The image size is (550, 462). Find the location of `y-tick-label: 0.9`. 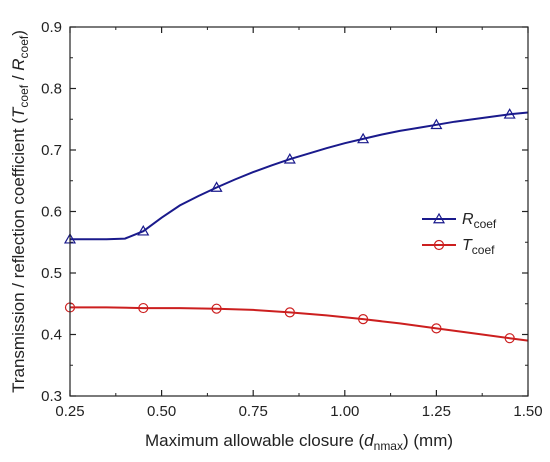

y-tick-label: 0.9 is located at coordinates (51, 27).